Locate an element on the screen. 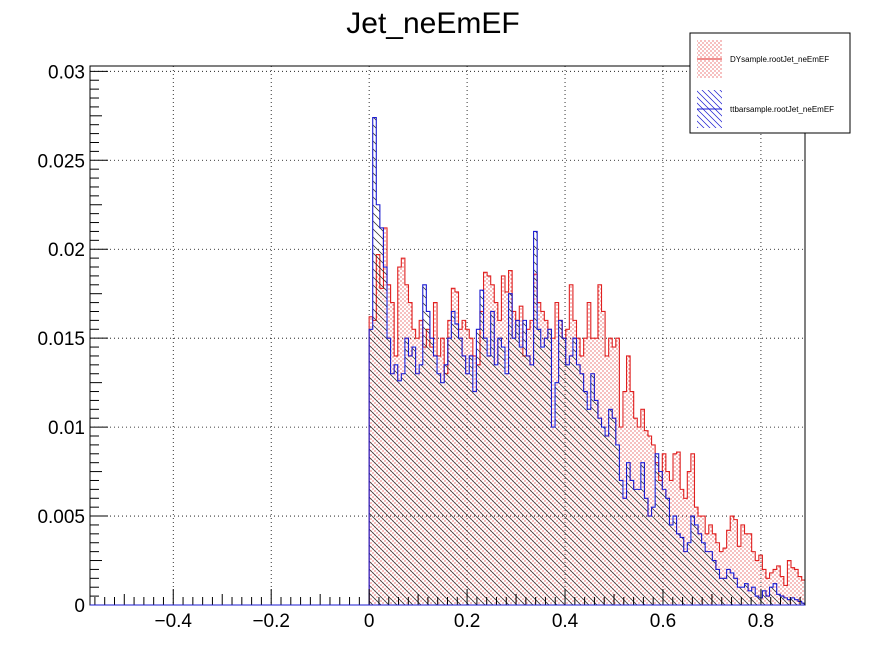 The image size is (896, 672). y-tick-label: 0.025 is located at coordinates (61, 161).